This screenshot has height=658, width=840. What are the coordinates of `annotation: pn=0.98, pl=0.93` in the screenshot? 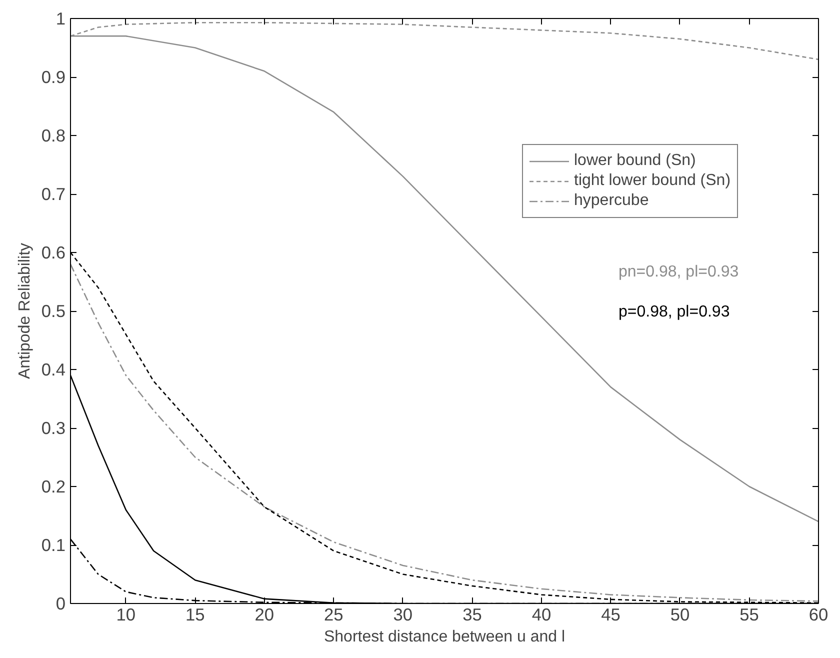 It's located at (678, 272).